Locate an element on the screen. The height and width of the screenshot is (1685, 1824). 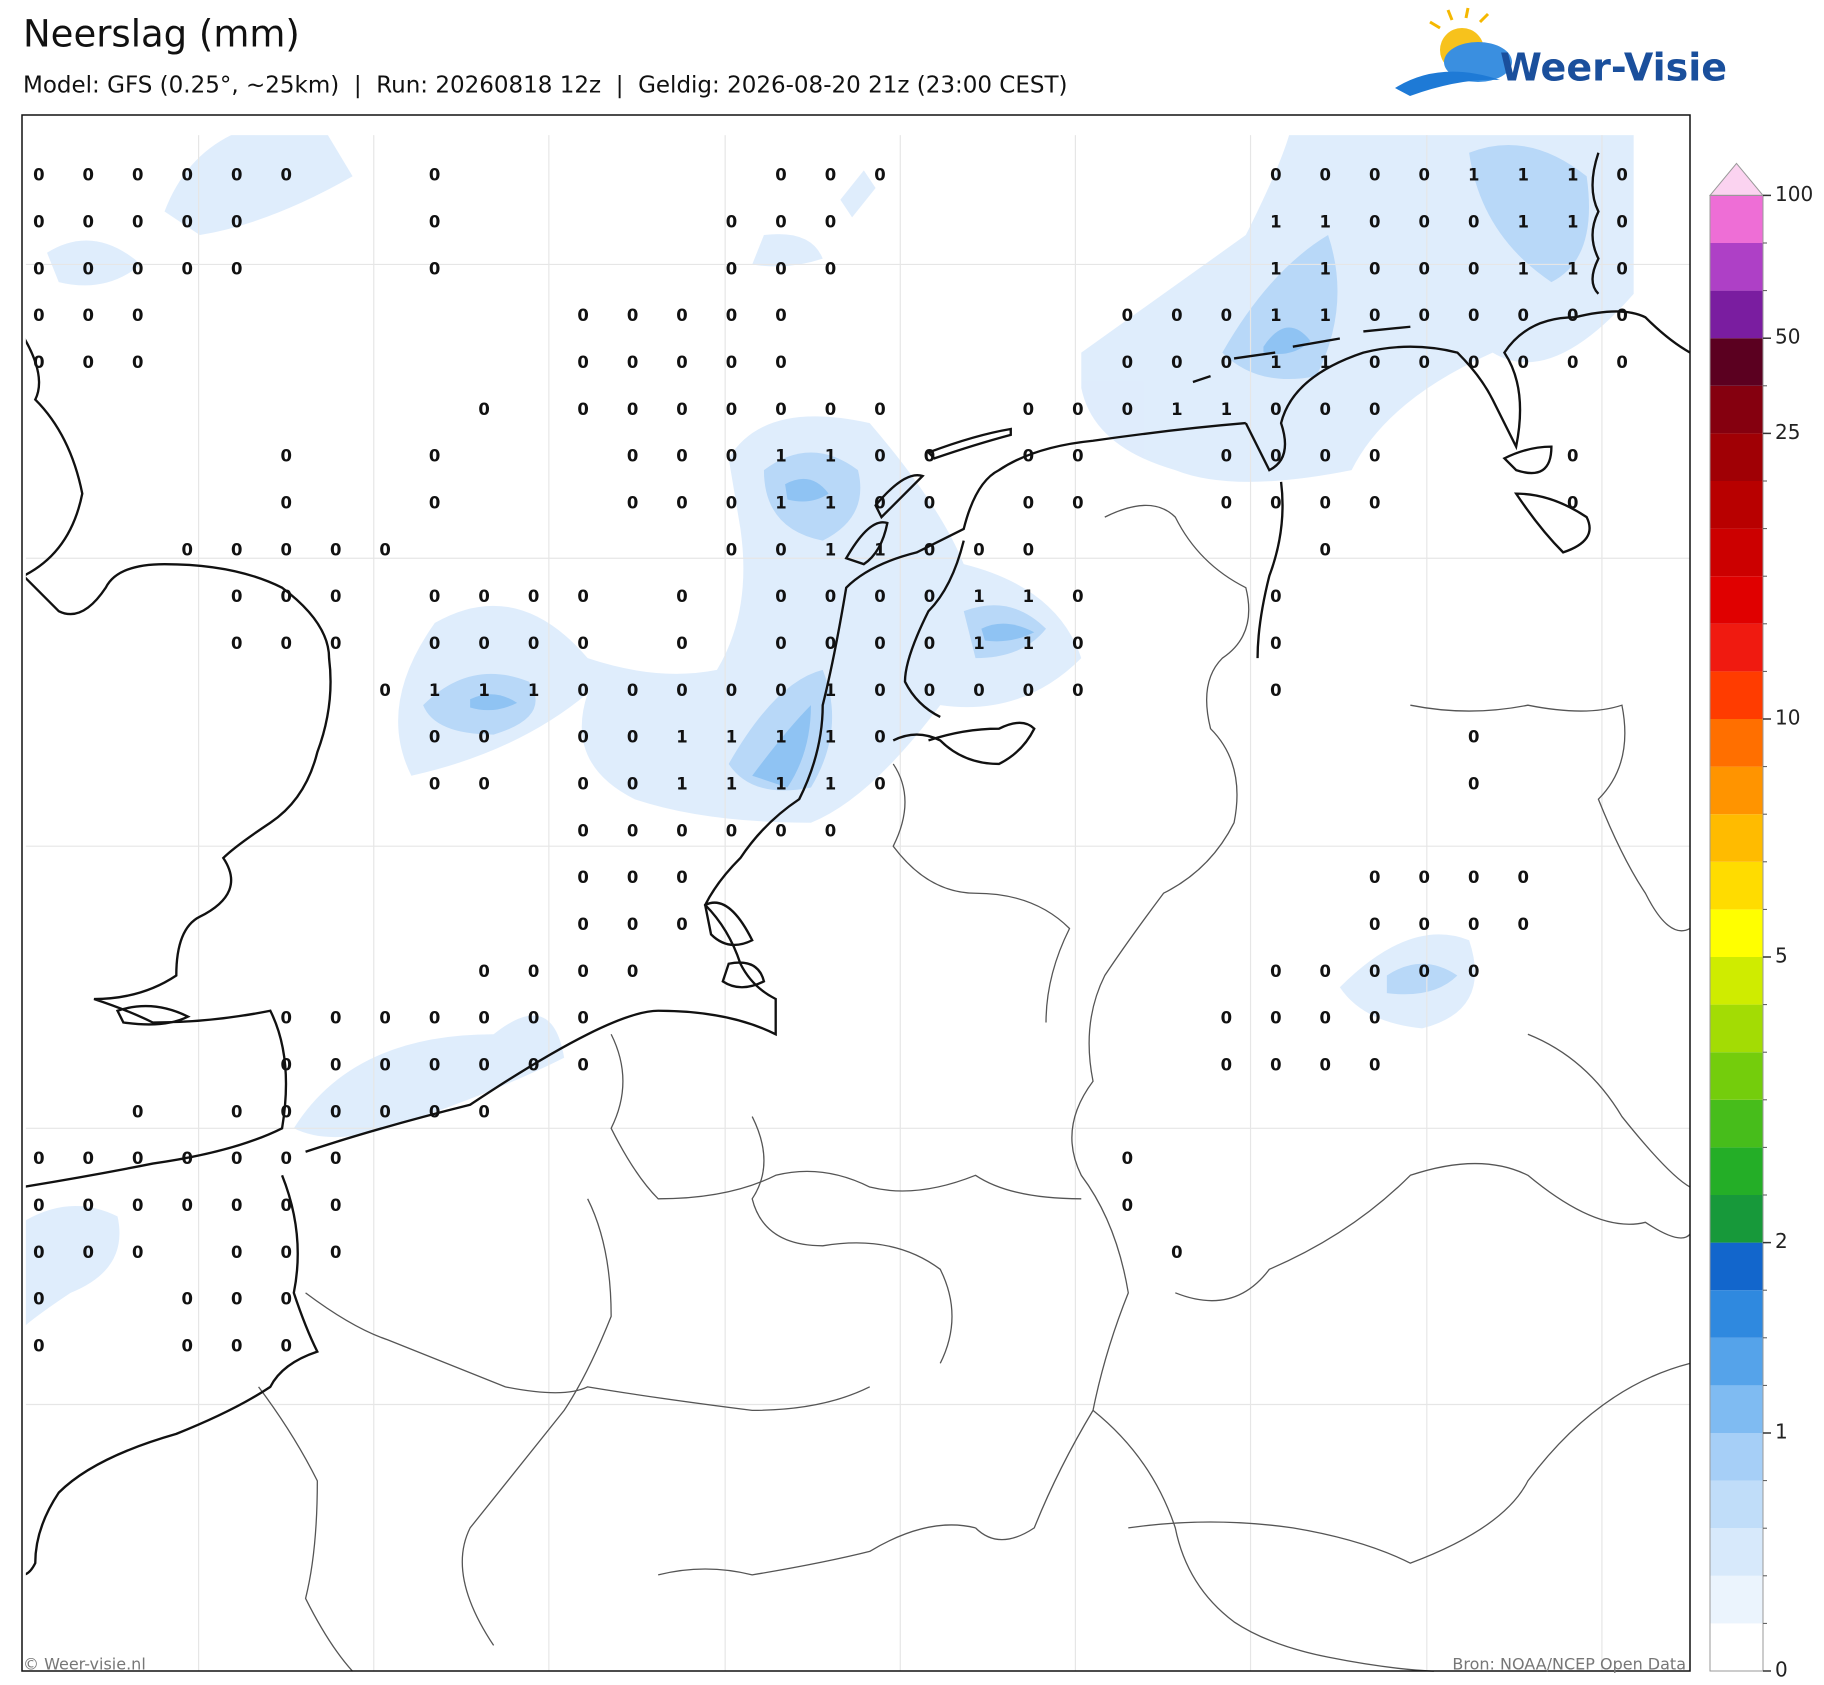
precip-high is located at coordinates (890, 557).